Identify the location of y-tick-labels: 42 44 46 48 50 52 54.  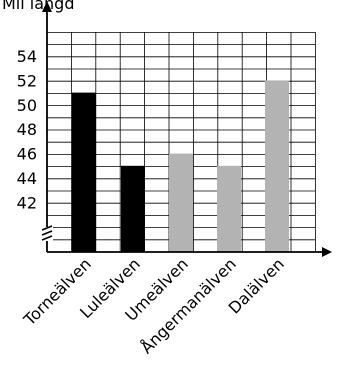
(27, 129).